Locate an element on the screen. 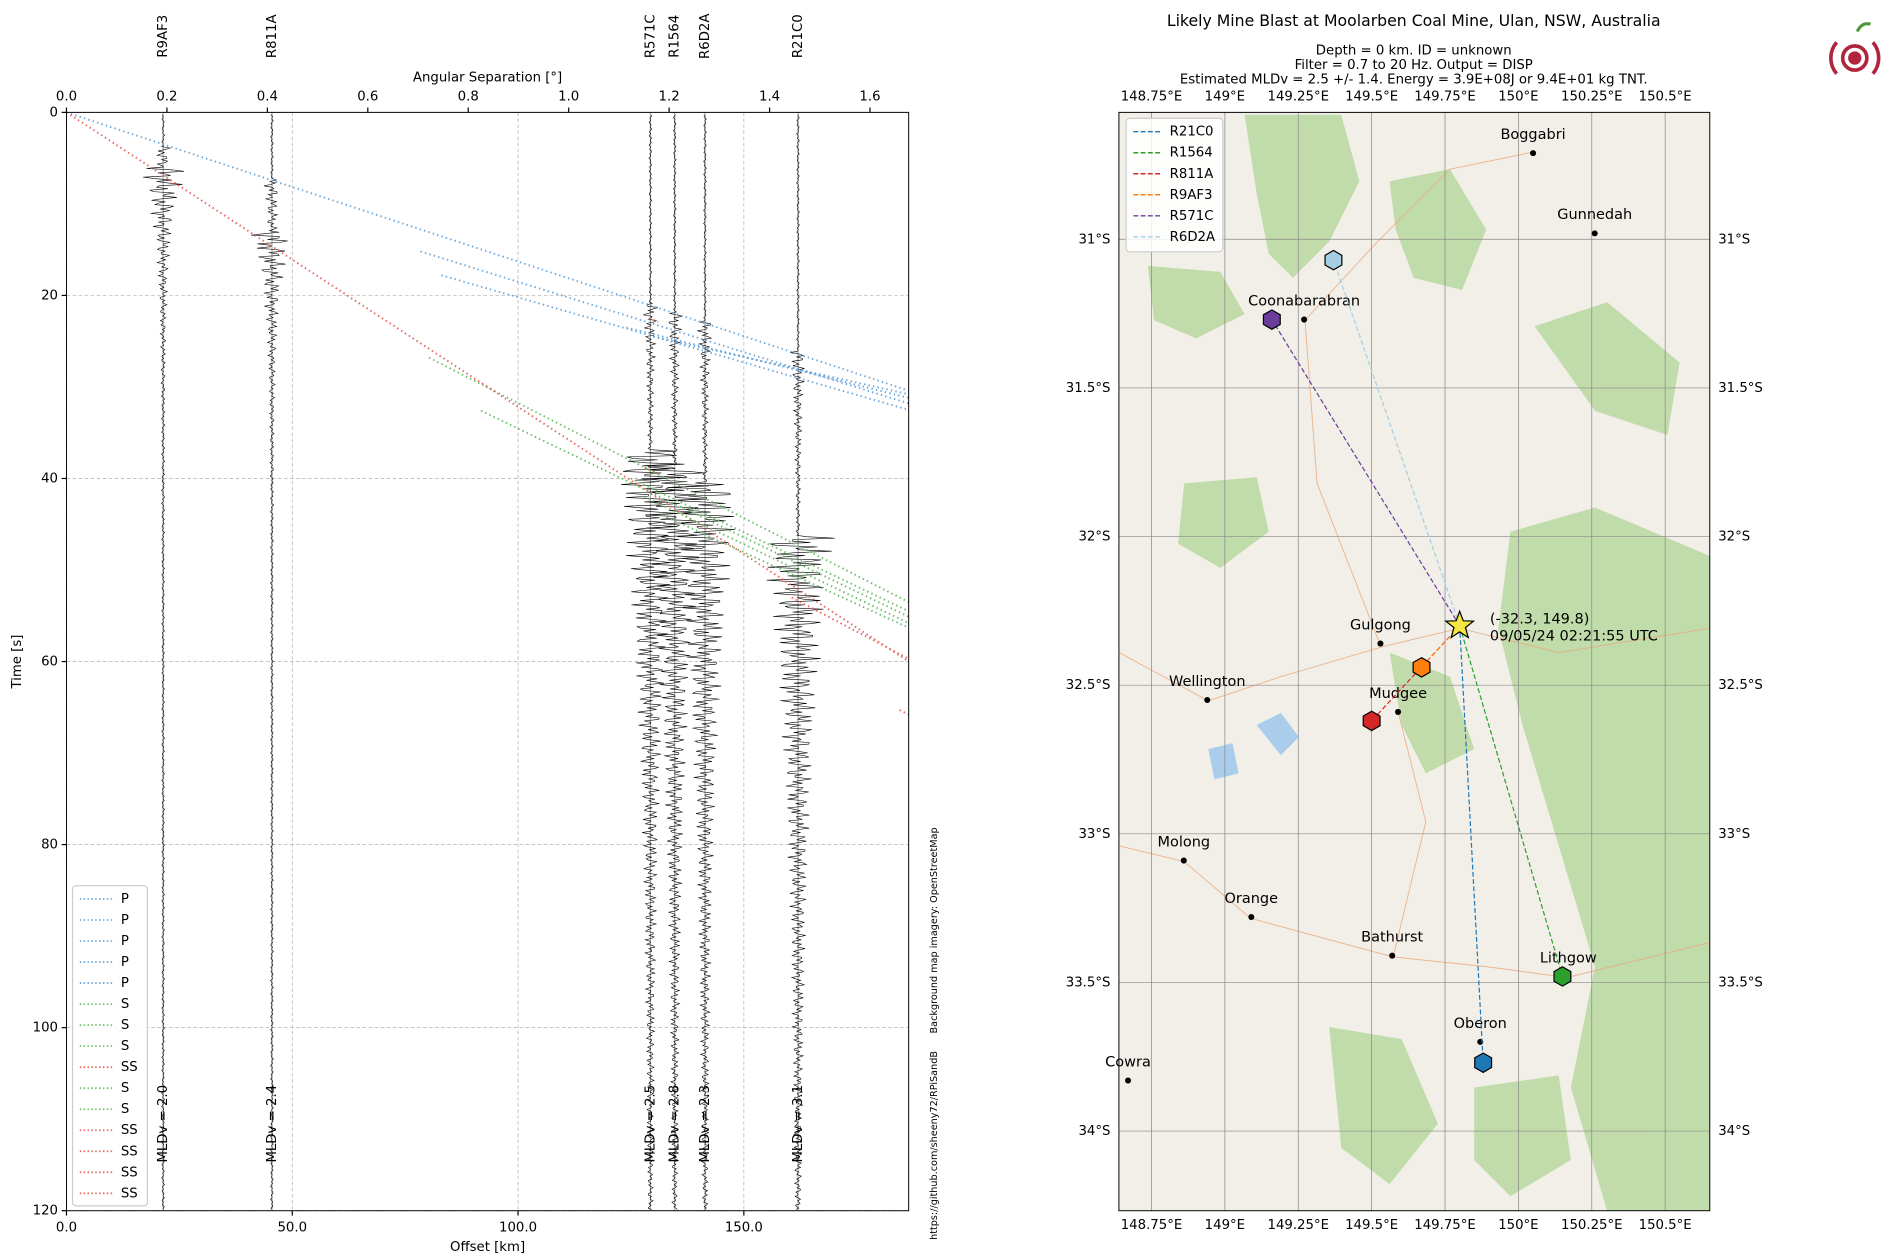  x-tick-label: 150.0 is located at coordinates (744, 1228).